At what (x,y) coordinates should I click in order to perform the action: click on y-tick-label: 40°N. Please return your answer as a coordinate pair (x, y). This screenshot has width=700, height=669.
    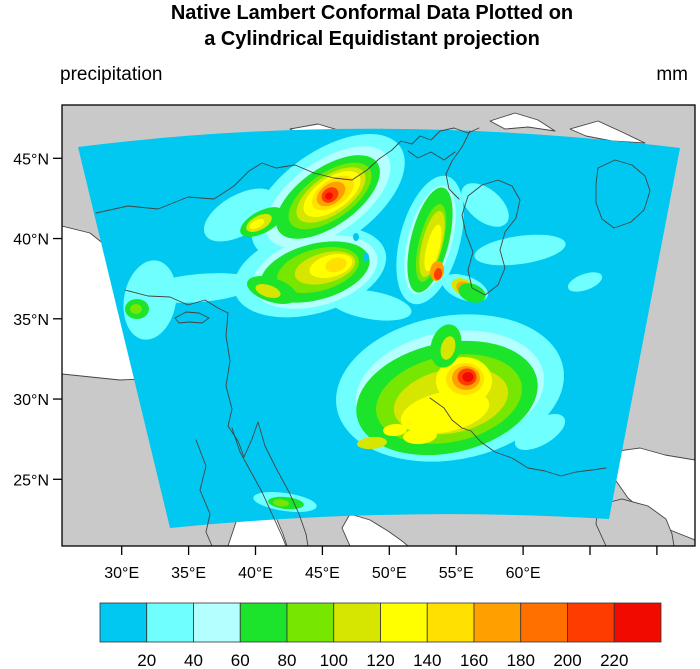
    Looking at the image, I should click on (31, 240).